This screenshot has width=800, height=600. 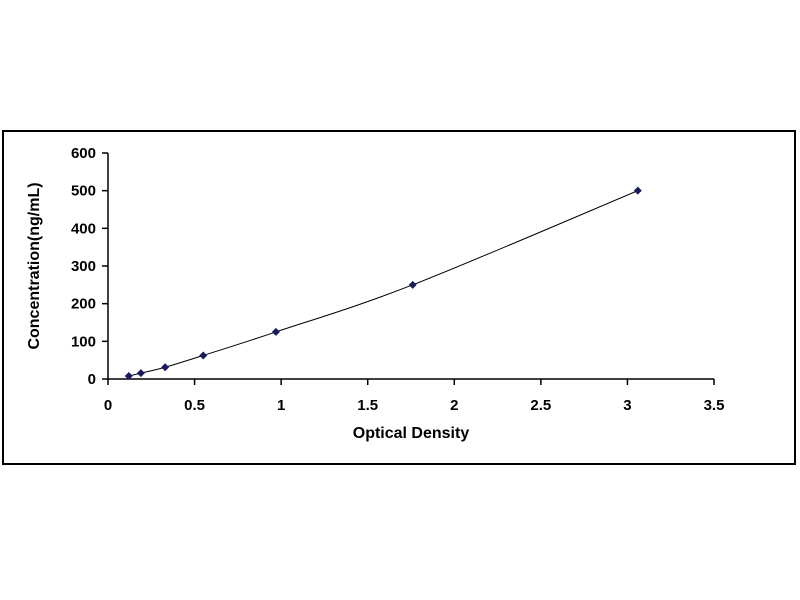 I want to click on x-tick-label: 1, so click(x=281, y=405).